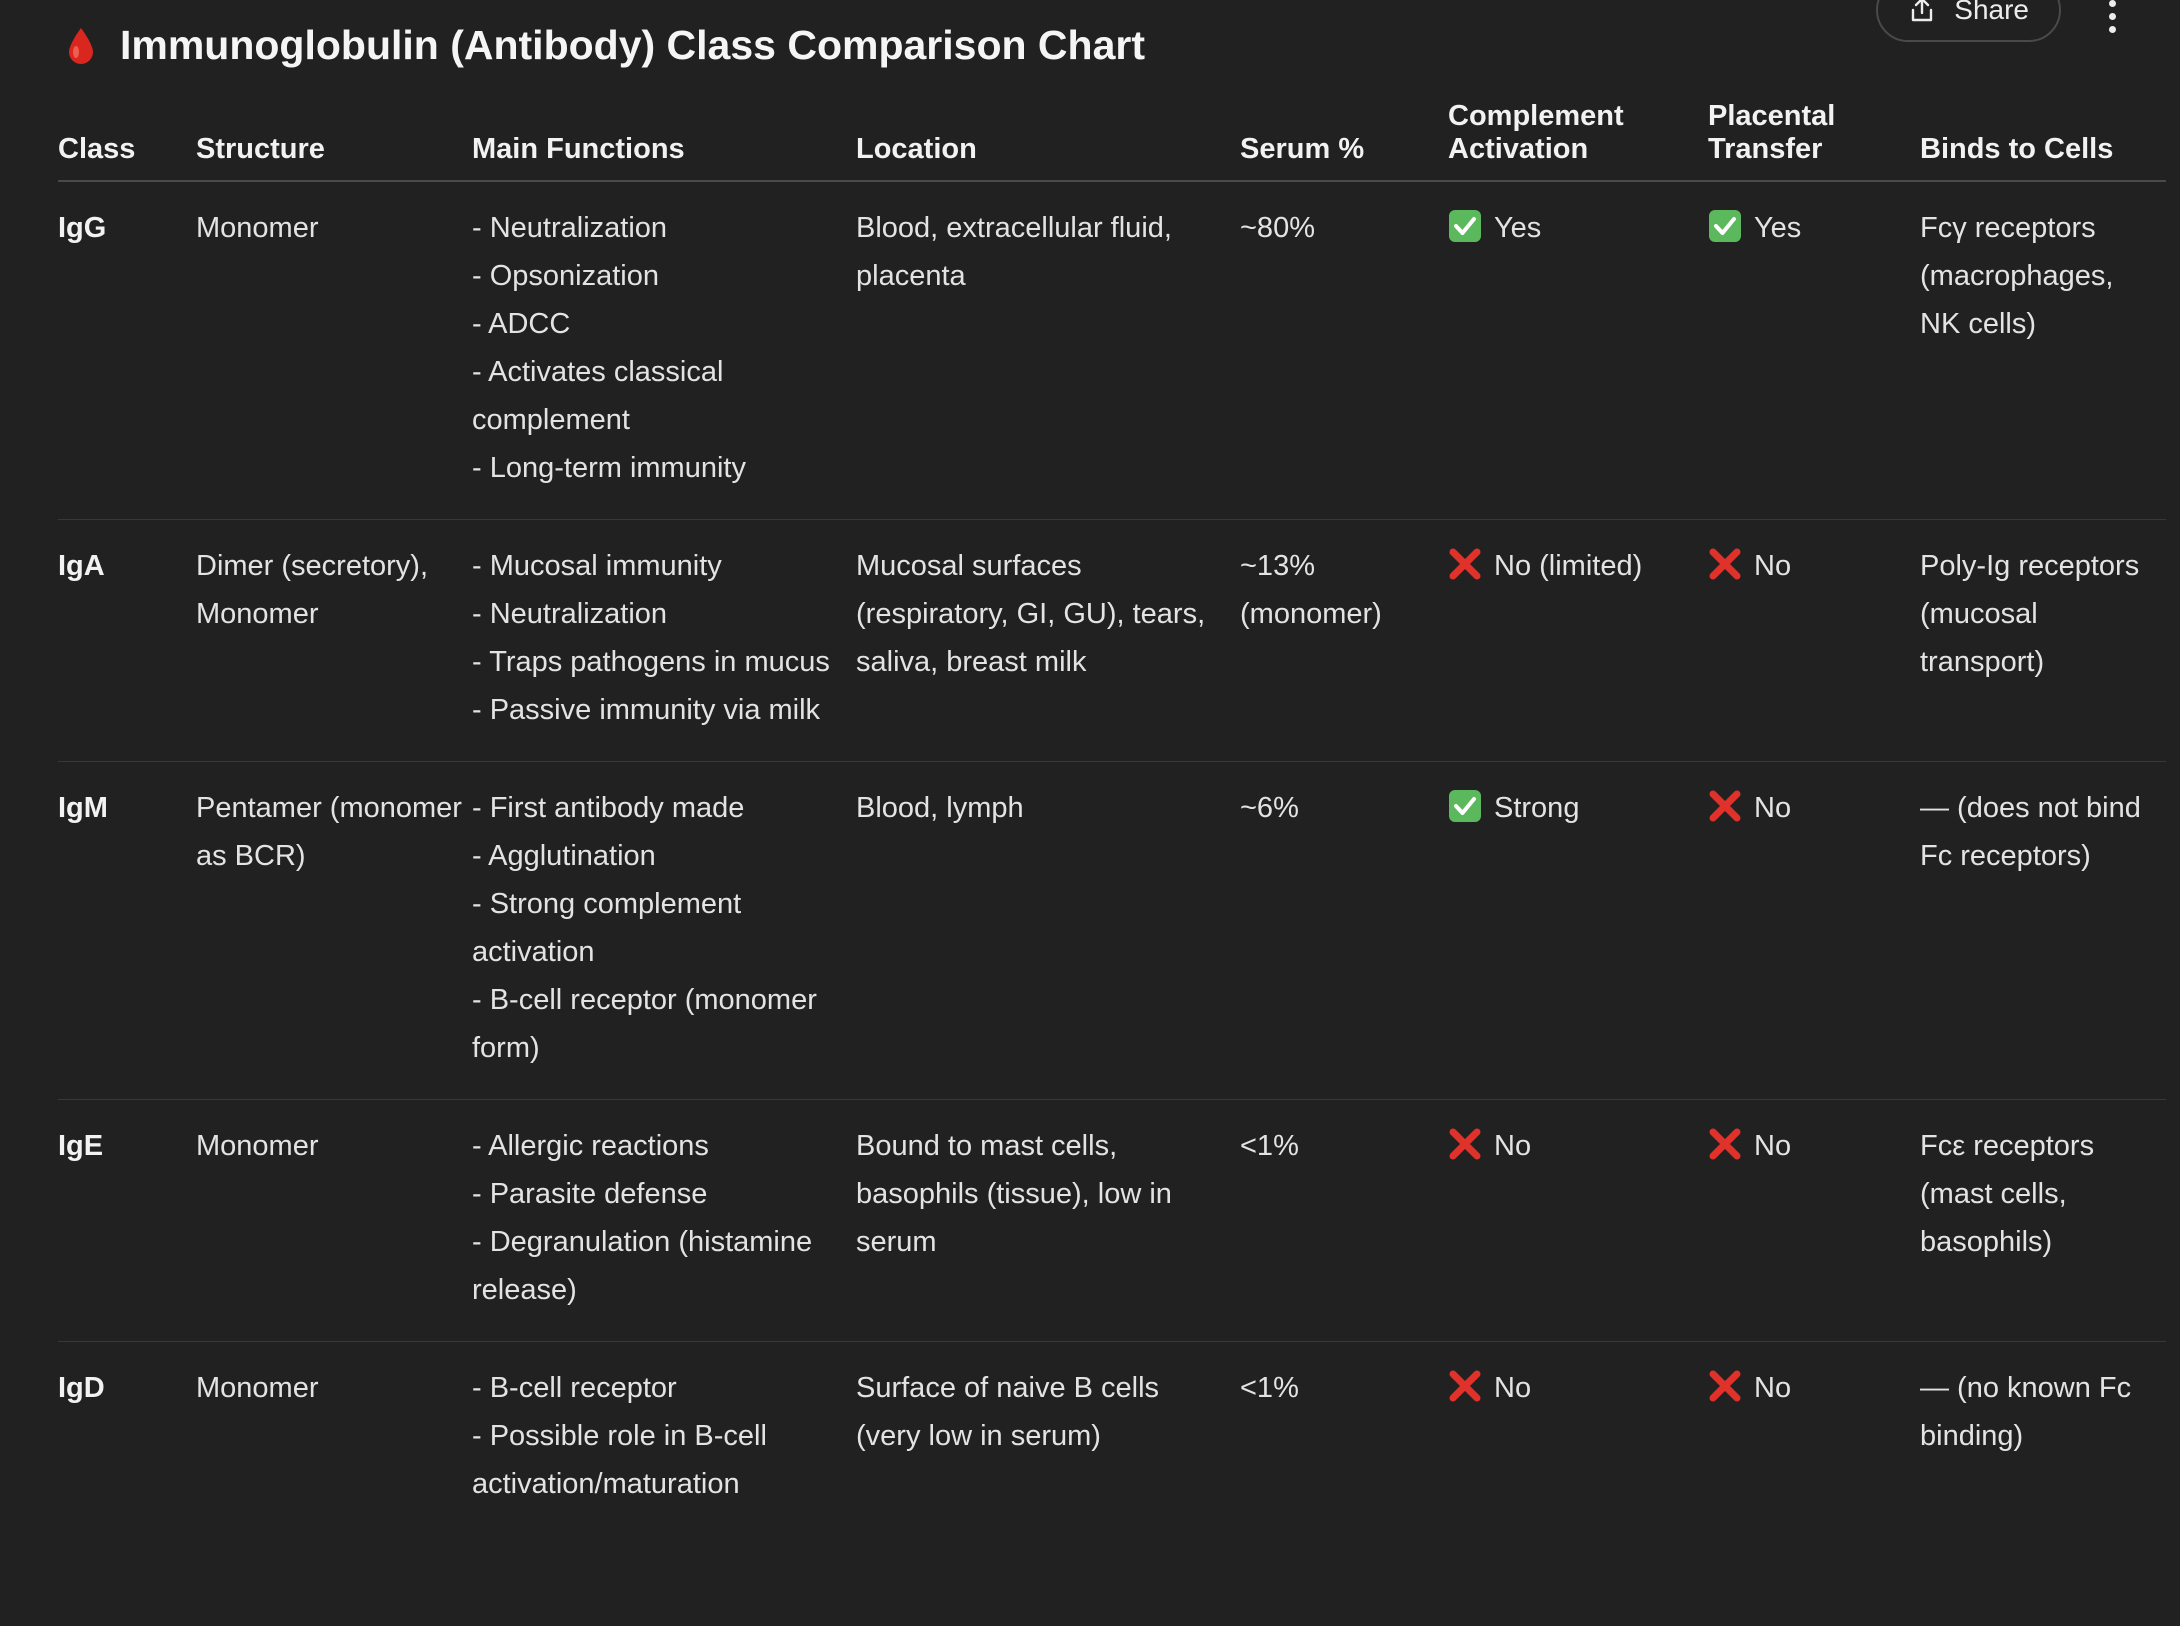 The width and height of the screenshot is (2180, 1626). Describe the element at coordinates (334, 141) in the screenshot. I see `header-structure: Structure` at that location.